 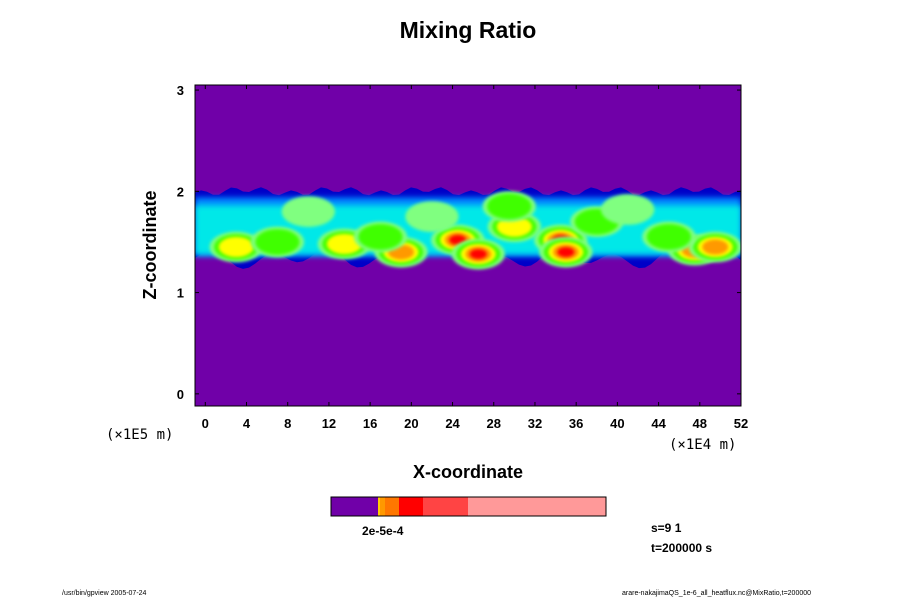 I want to click on y-tick-label: 2, so click(x=180, y=191).